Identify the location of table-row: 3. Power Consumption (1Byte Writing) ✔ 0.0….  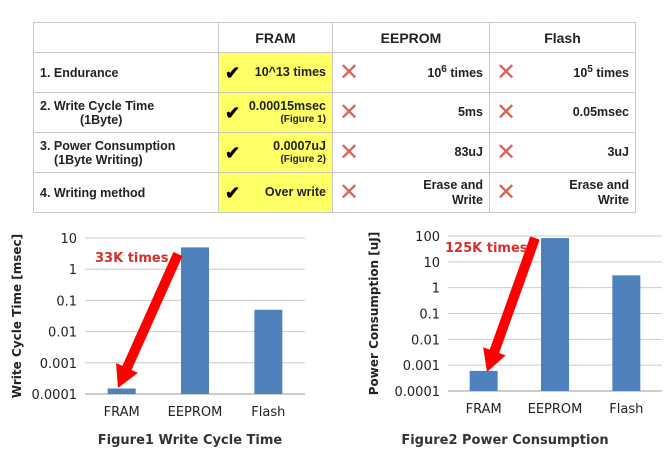
(334, 152).